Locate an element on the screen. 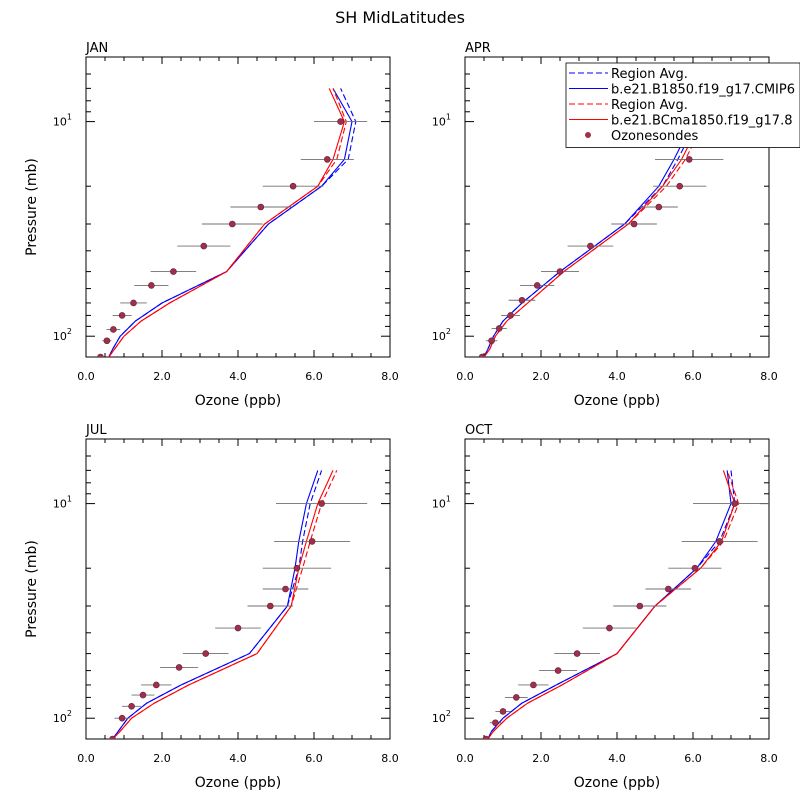  legend-entry: Region Avg. is located at coordinates (628, 105).